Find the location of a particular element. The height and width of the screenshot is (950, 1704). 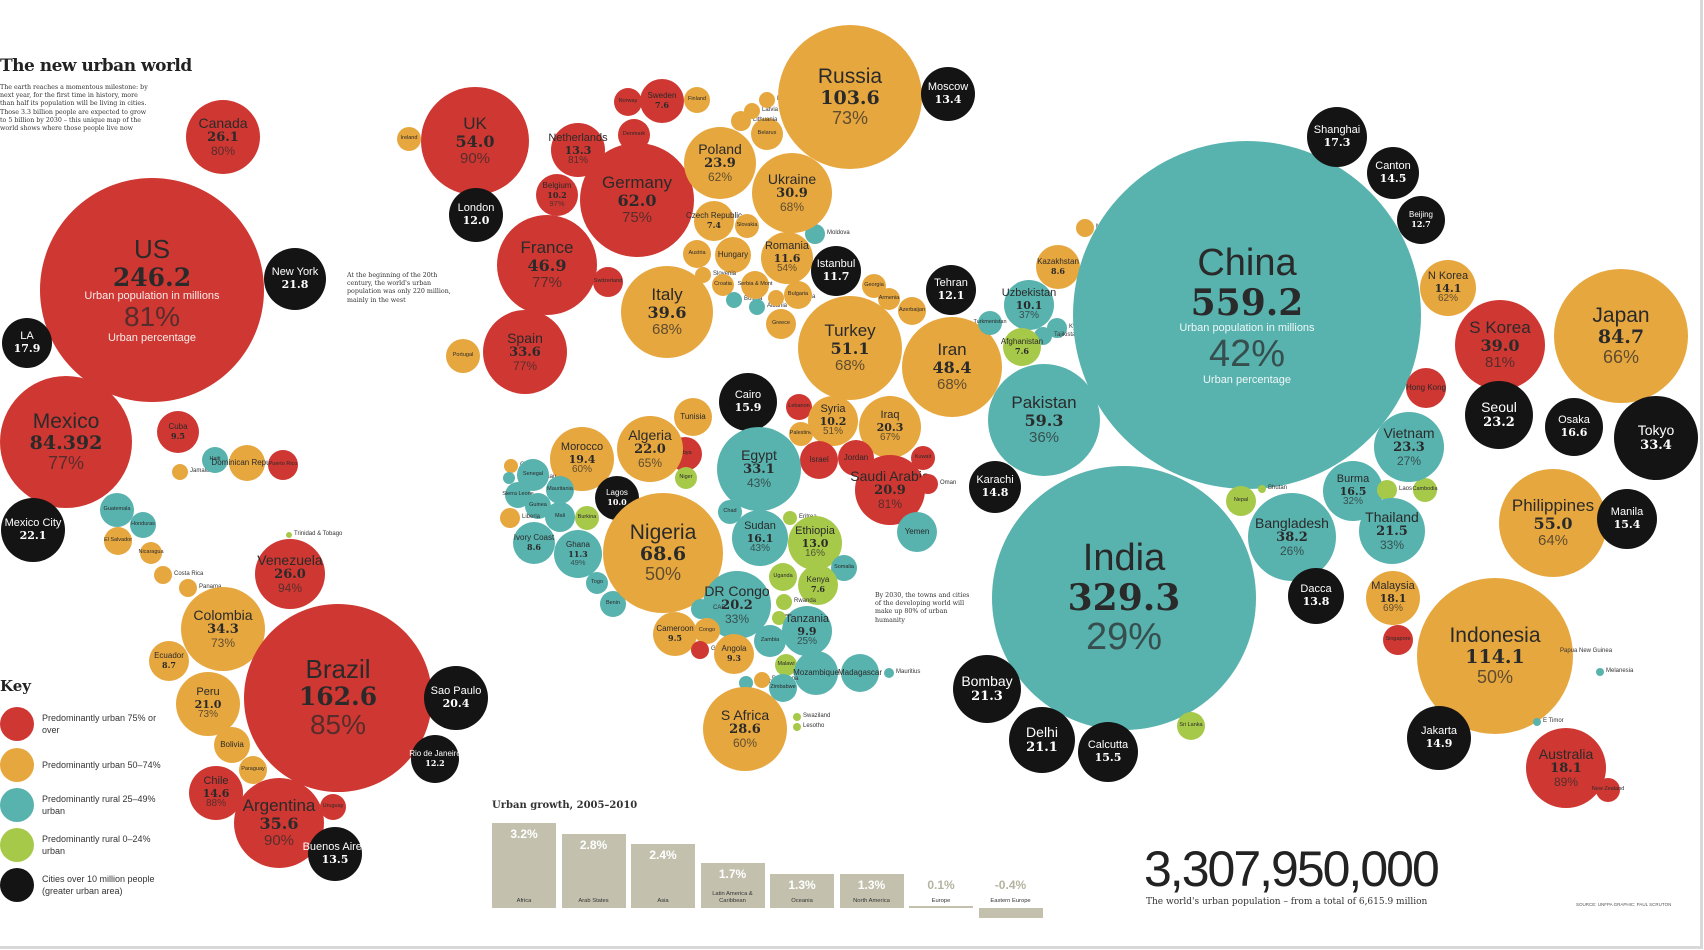

bubble-value: 8.6 is located at coordinates (534, 547).